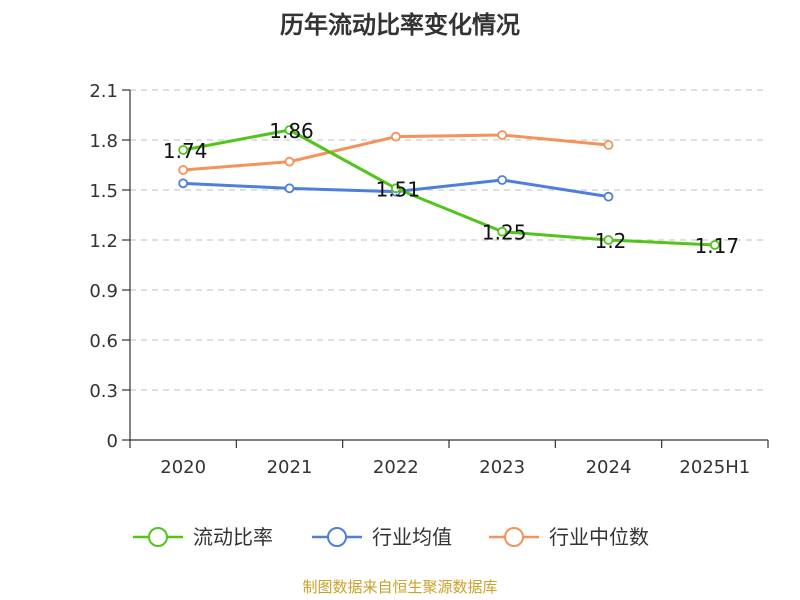 The height and width of the screenshot is (600, 800). Describe the element at coordinates (609, 467) in the screenshot. I see `x-tick-label: 2024` at that location.